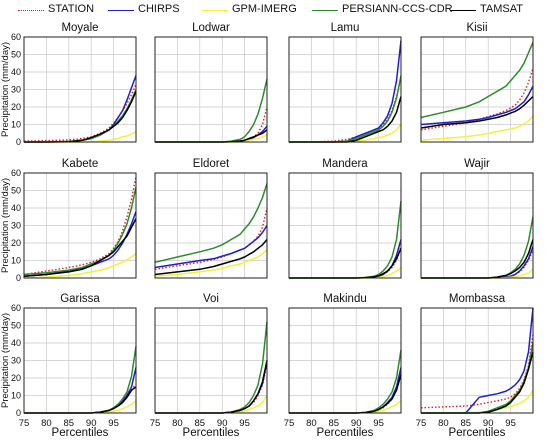 This screenshot has height=442, width=550. I want to click on panel-title: Mombassa, so click(477, 299).